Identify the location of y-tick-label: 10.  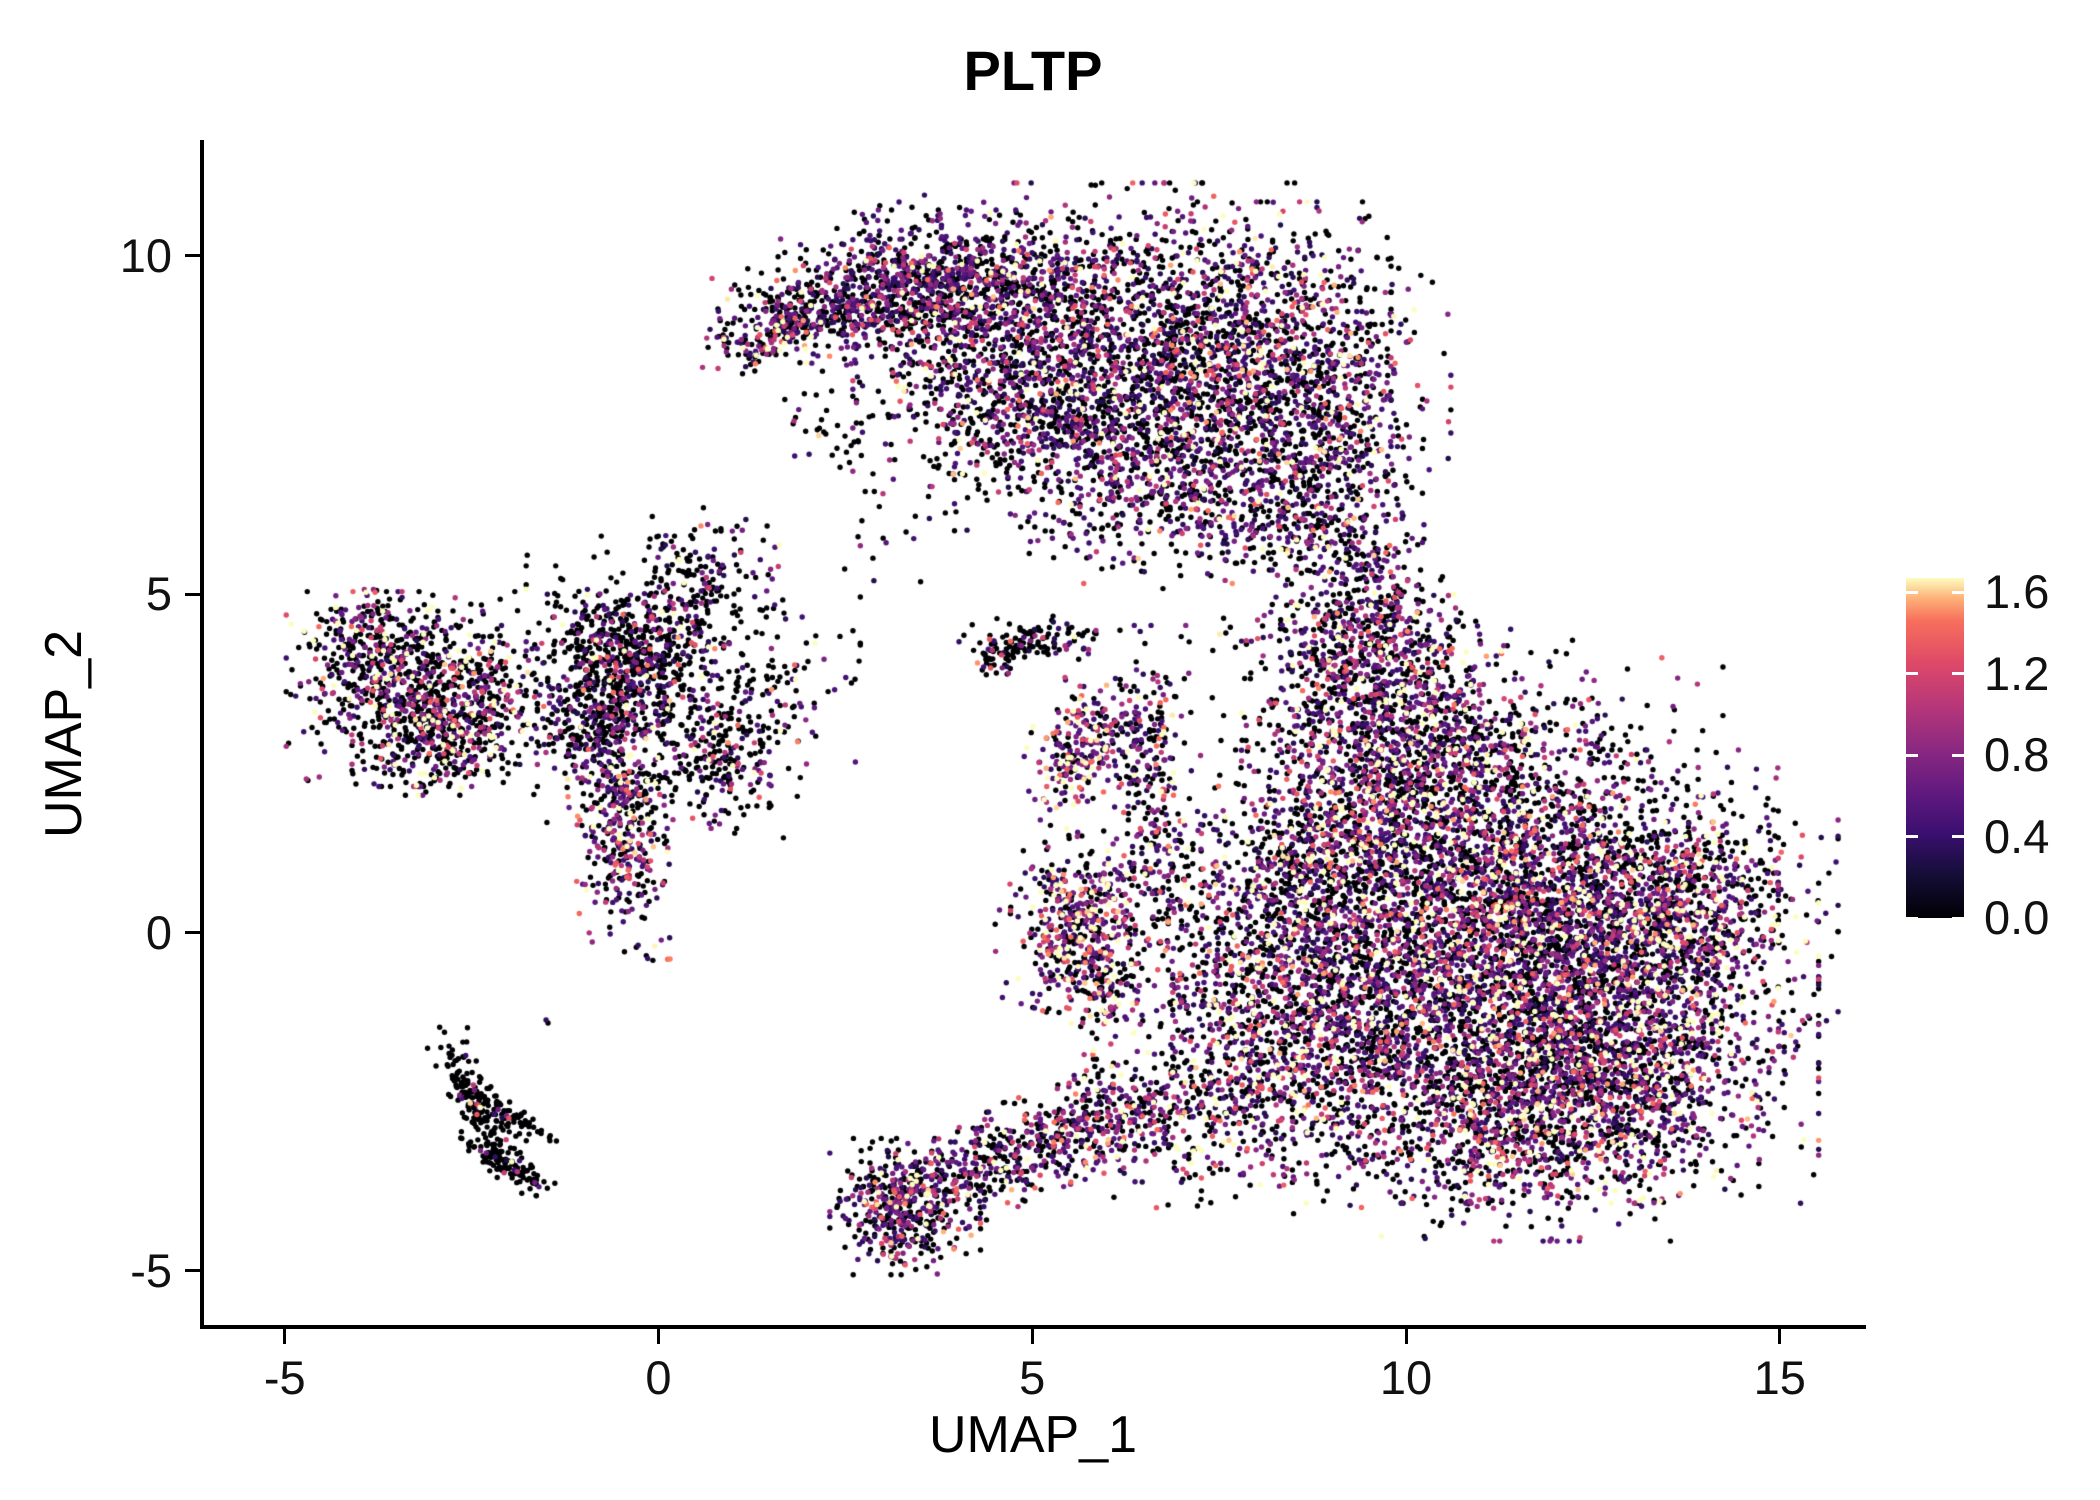
(145, 255).